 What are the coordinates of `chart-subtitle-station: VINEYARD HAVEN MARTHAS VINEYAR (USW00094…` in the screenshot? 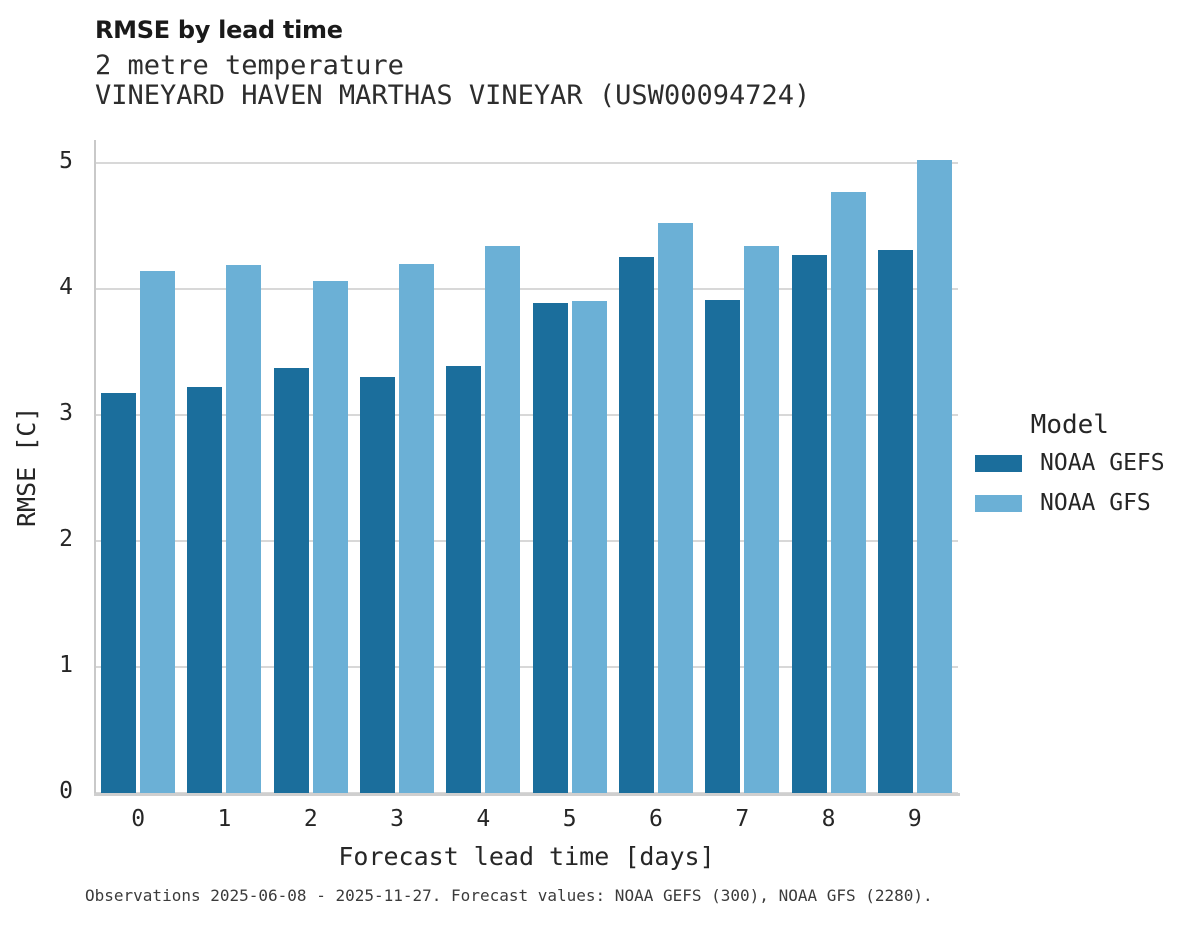 It's located at (453, 95).